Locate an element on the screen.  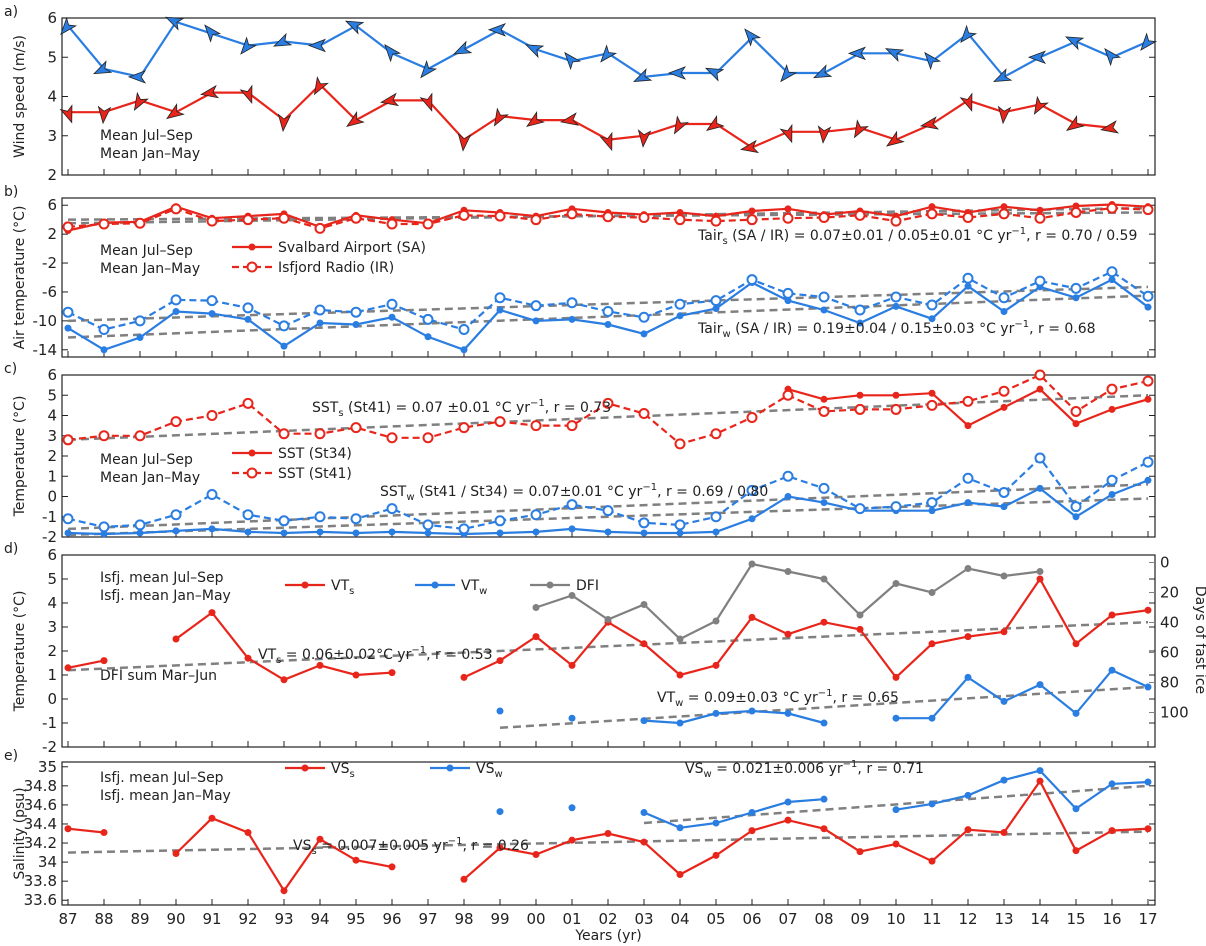
x-tick-label: 16 is located at coordinates (1111, 919).